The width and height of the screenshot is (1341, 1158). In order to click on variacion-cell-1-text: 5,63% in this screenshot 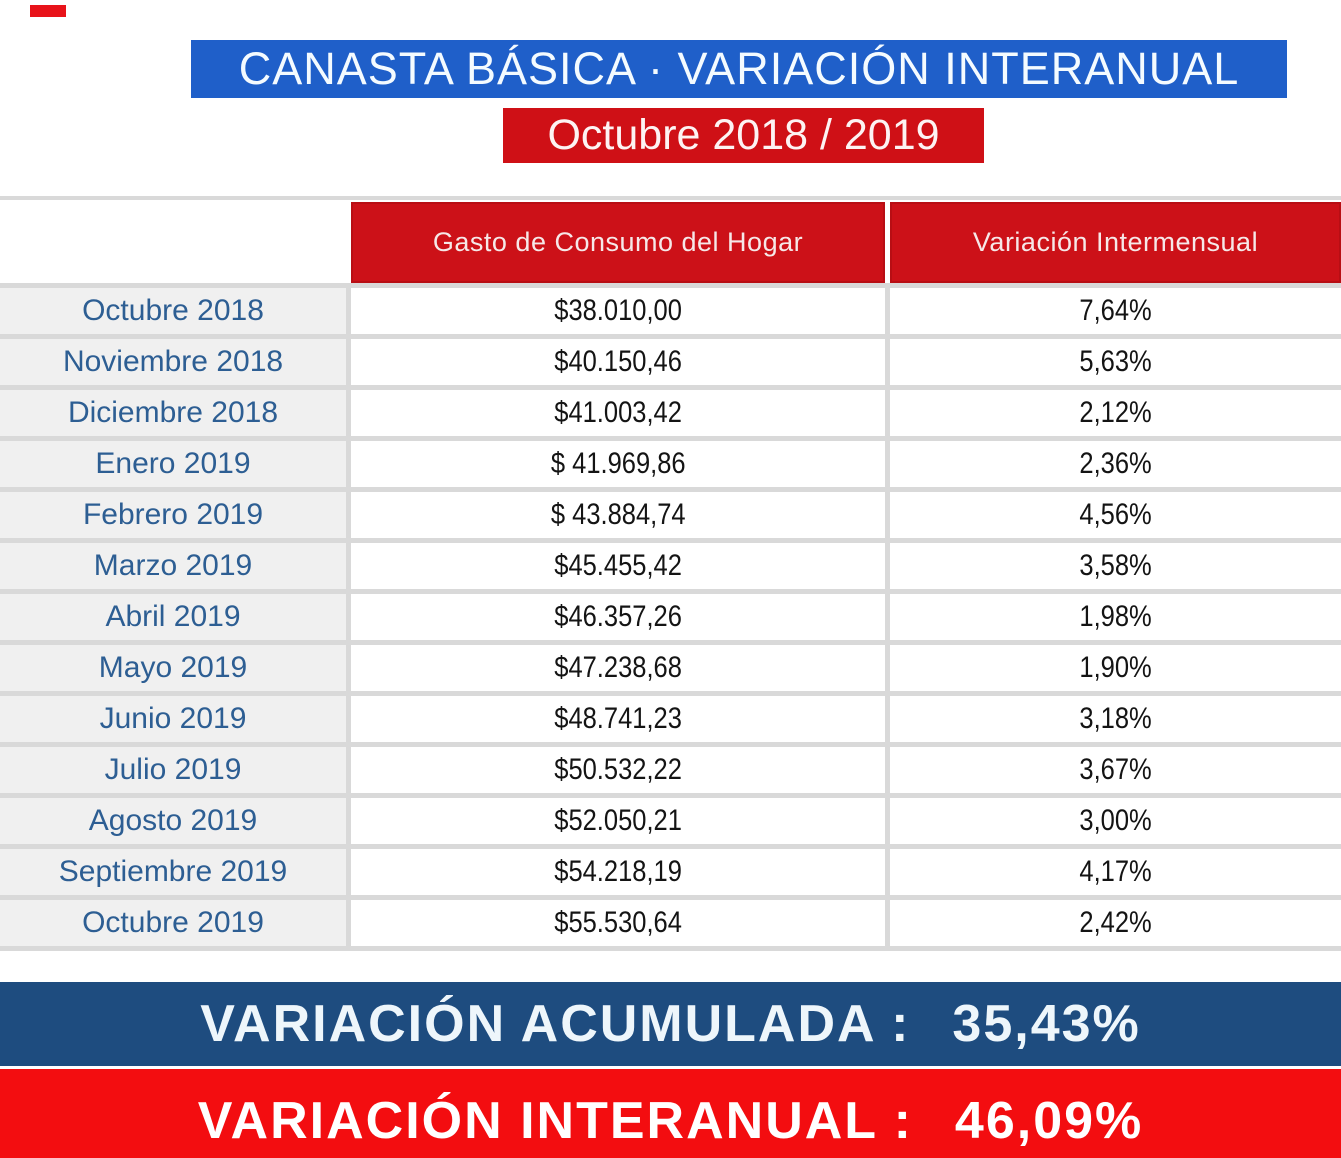, I will do `click(1115, 361)`.